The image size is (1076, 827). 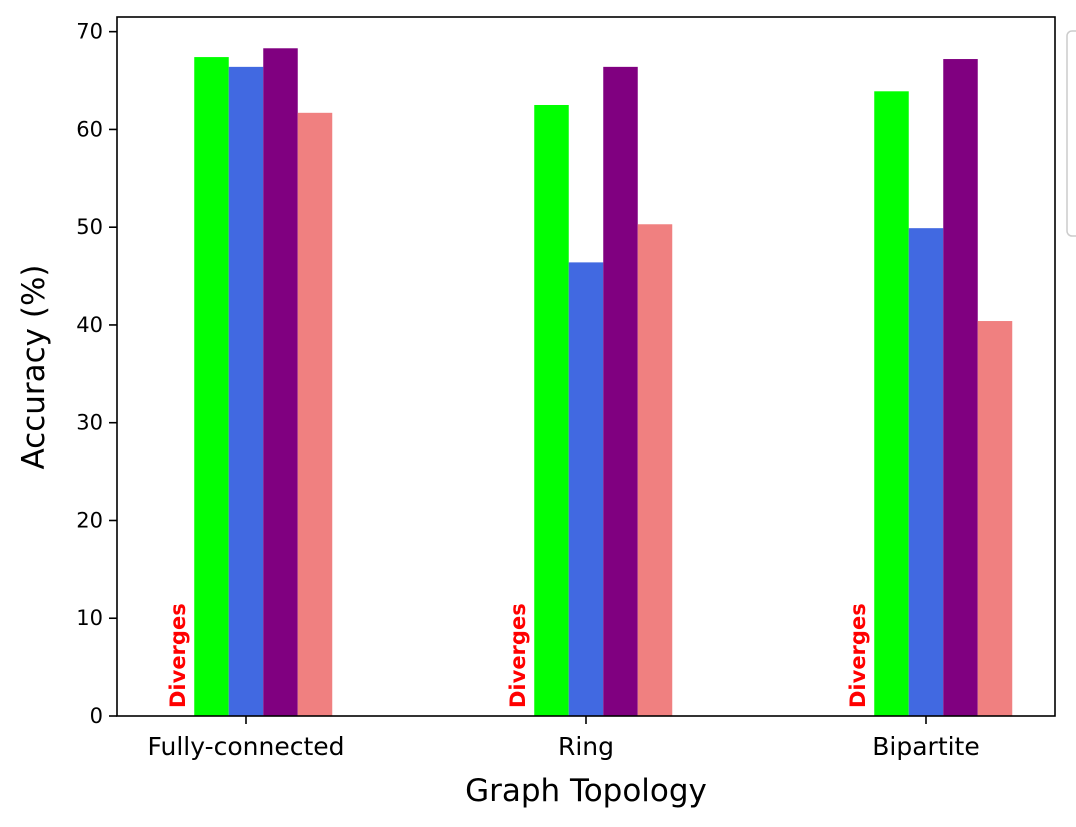 I want to click on y-axis-label: Accuracy (%), so click(x=34, y=366).